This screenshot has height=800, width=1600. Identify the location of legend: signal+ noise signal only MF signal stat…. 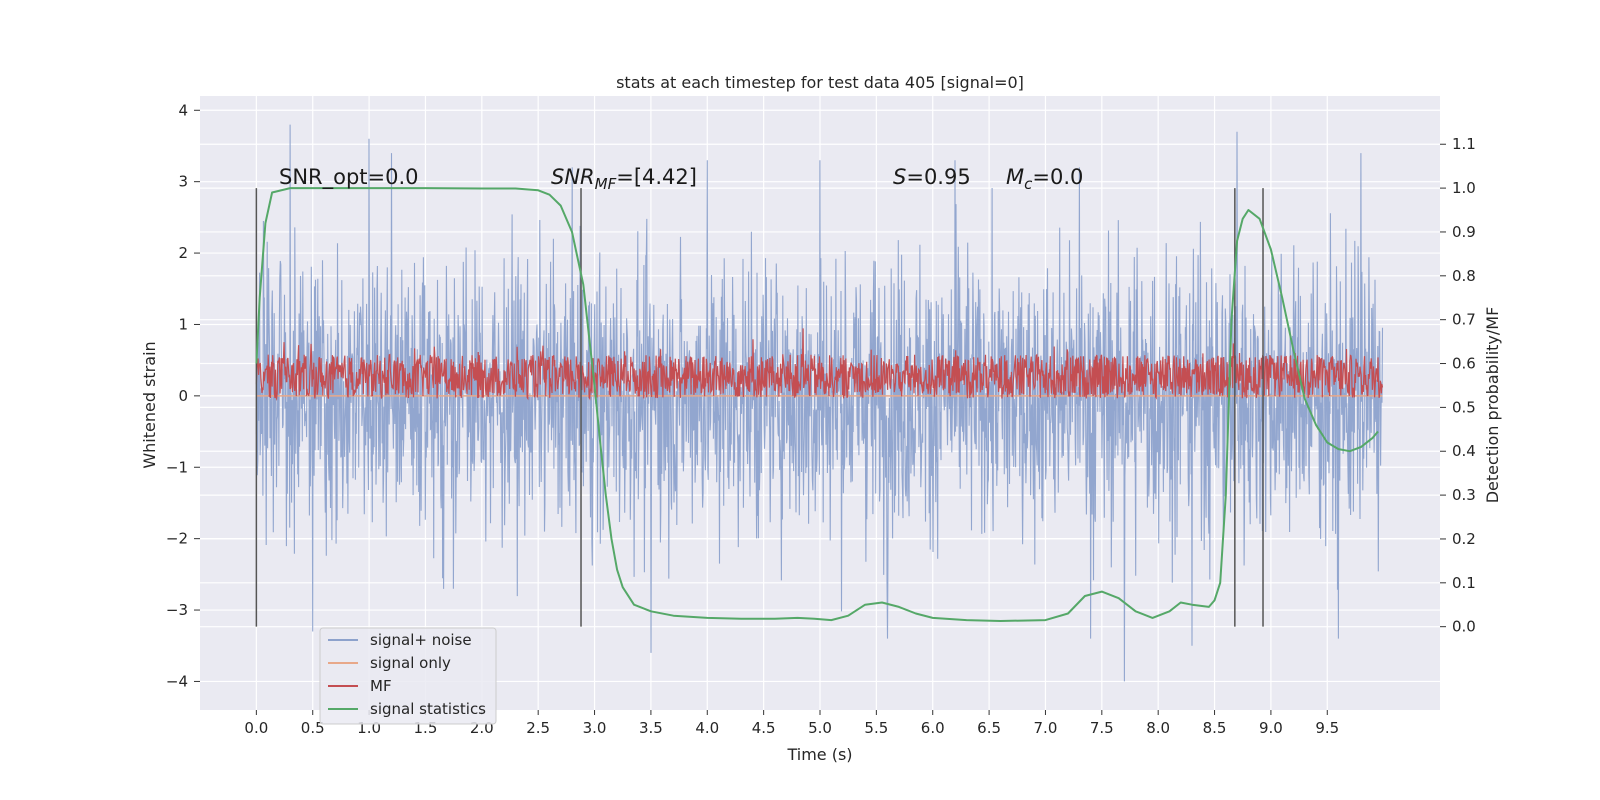
(408, 676).